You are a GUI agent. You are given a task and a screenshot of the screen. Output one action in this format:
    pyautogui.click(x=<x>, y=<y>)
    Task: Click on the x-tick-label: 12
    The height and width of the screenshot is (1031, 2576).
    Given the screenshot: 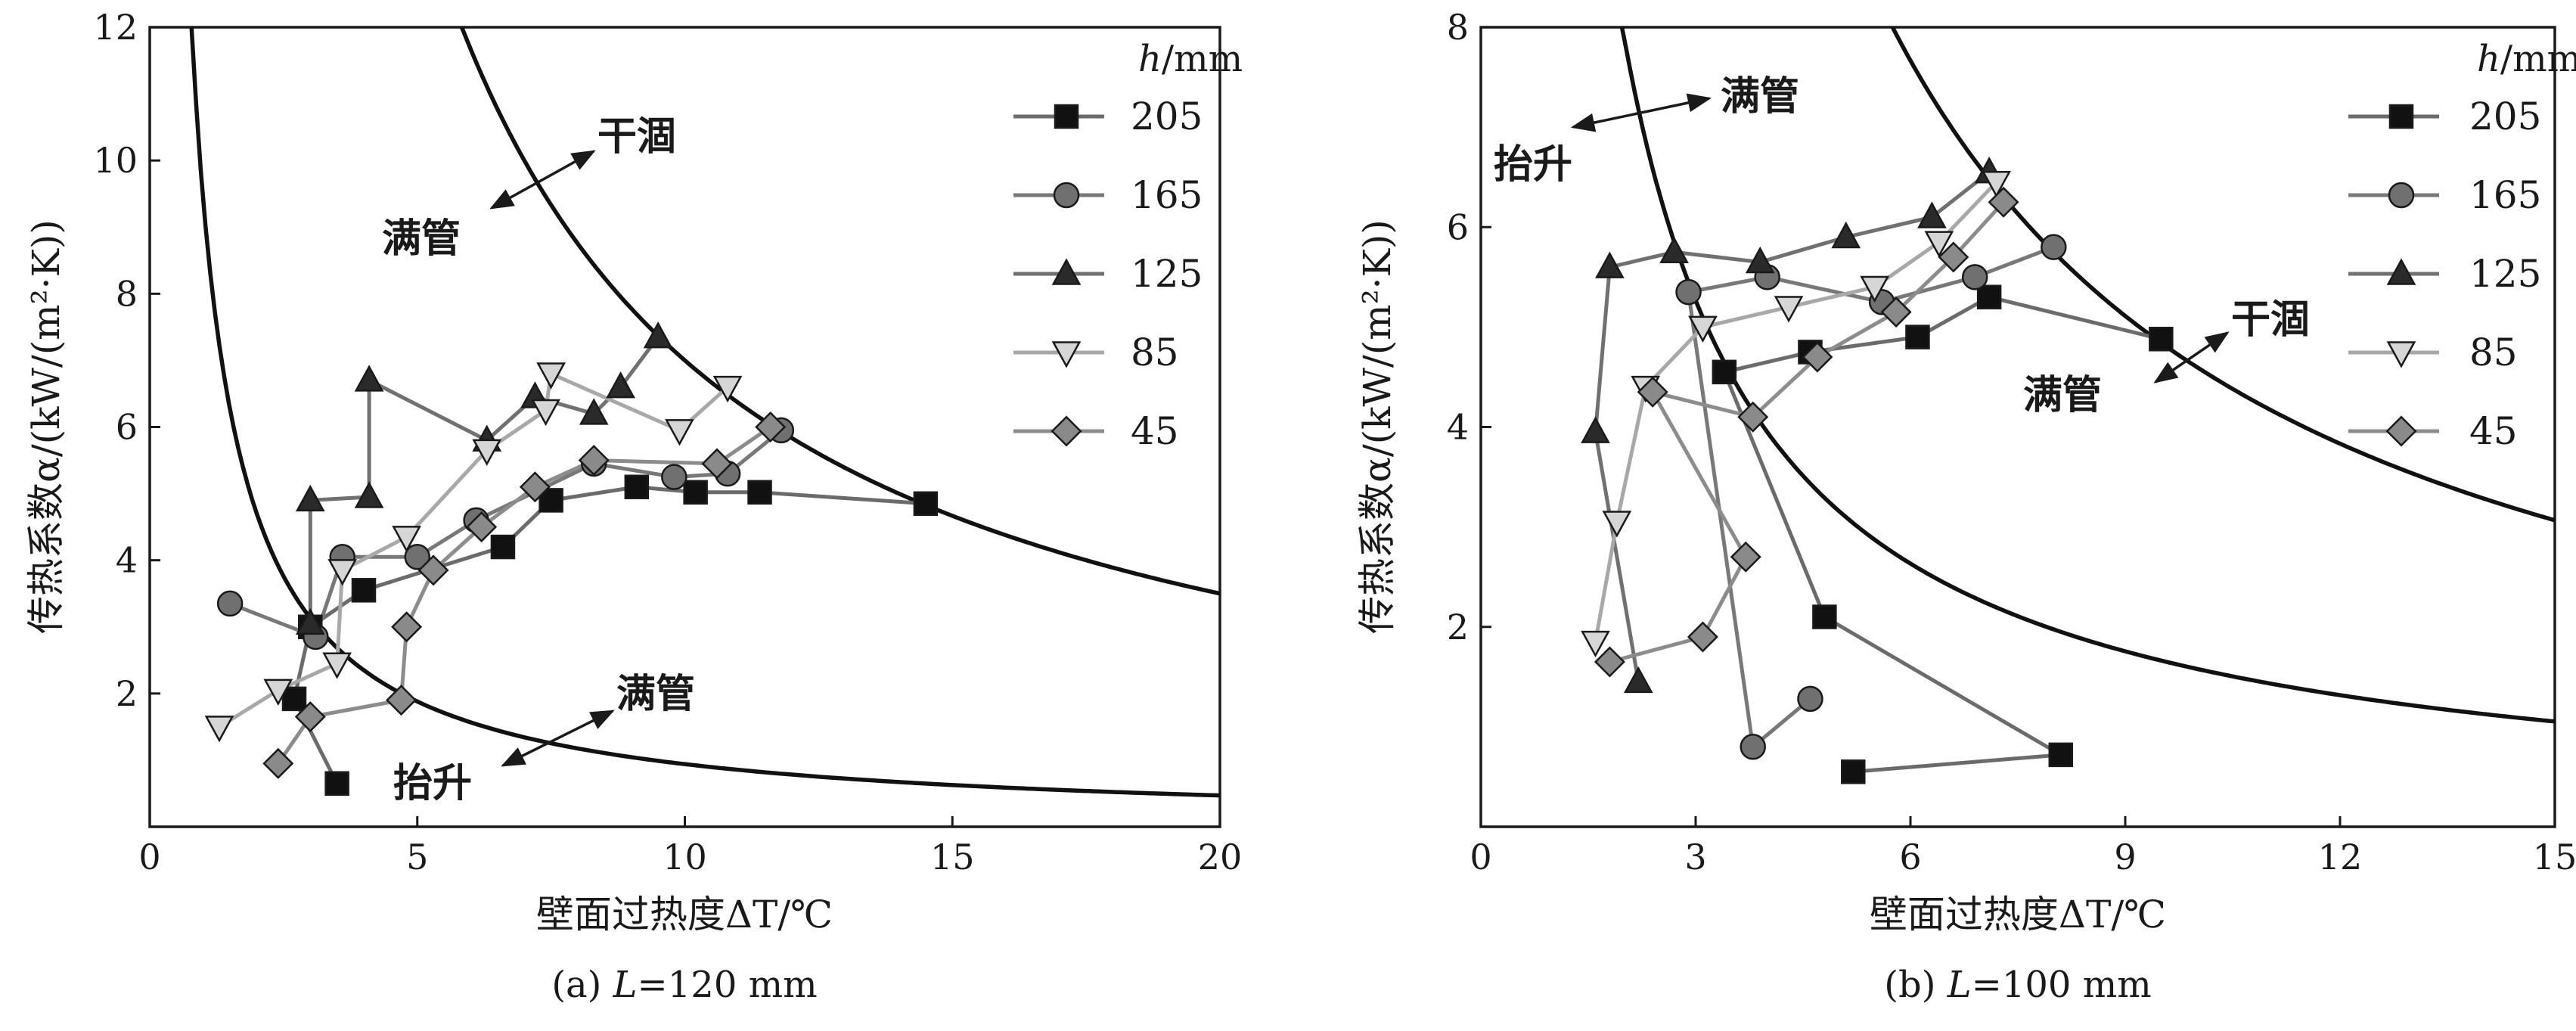 What is the action you would take?
    pyautogui.click(x=2340, y=857)
    